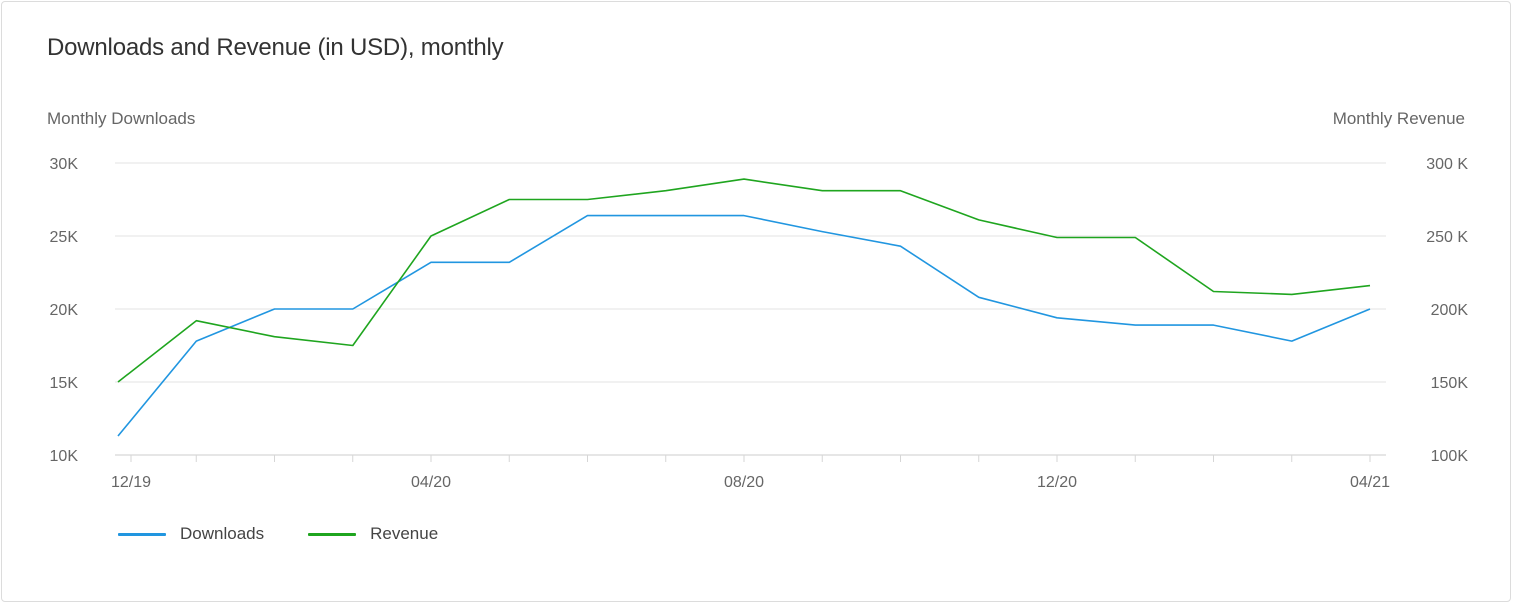 The width and height of the screenshot is (1514, 605). Describe the element at coordinates (1057, 482) in the screenshot. I see `x-tick-label: 12/20` at that location.